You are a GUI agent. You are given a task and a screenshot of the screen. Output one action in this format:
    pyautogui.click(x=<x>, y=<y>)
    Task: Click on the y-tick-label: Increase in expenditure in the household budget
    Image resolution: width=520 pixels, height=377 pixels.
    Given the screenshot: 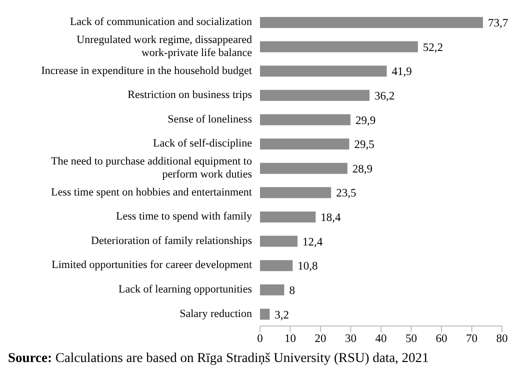 What is the action you would take?
    pyautogui.click(x=146, y=70)
    